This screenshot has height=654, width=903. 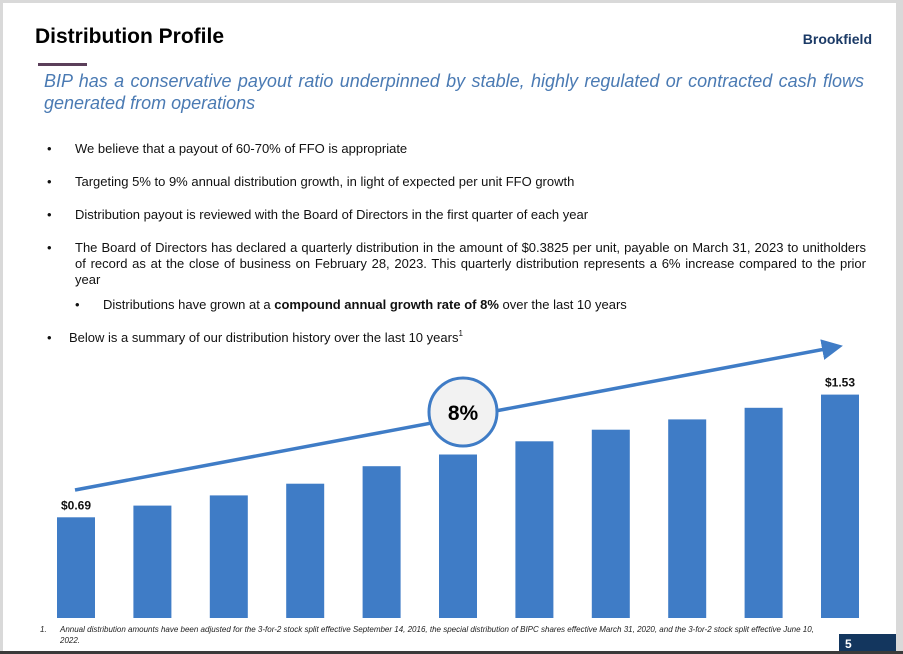 What do you see at coordinates (43, 629) in the screenshot?
I see `footnote-number: 1.` at bounding box center [43, 629].